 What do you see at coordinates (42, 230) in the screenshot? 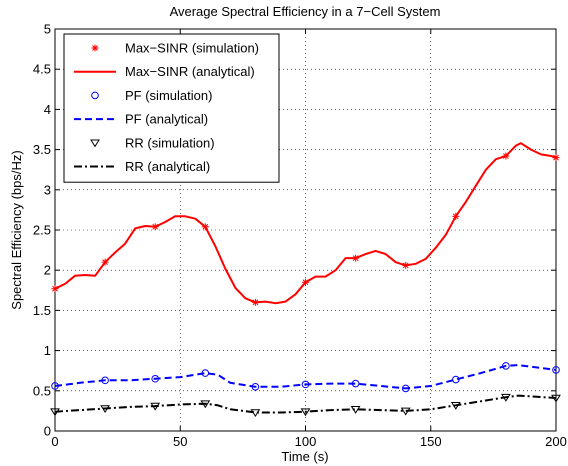
I see `y-tick-label: 2.5` at bounding box center [42, 230].